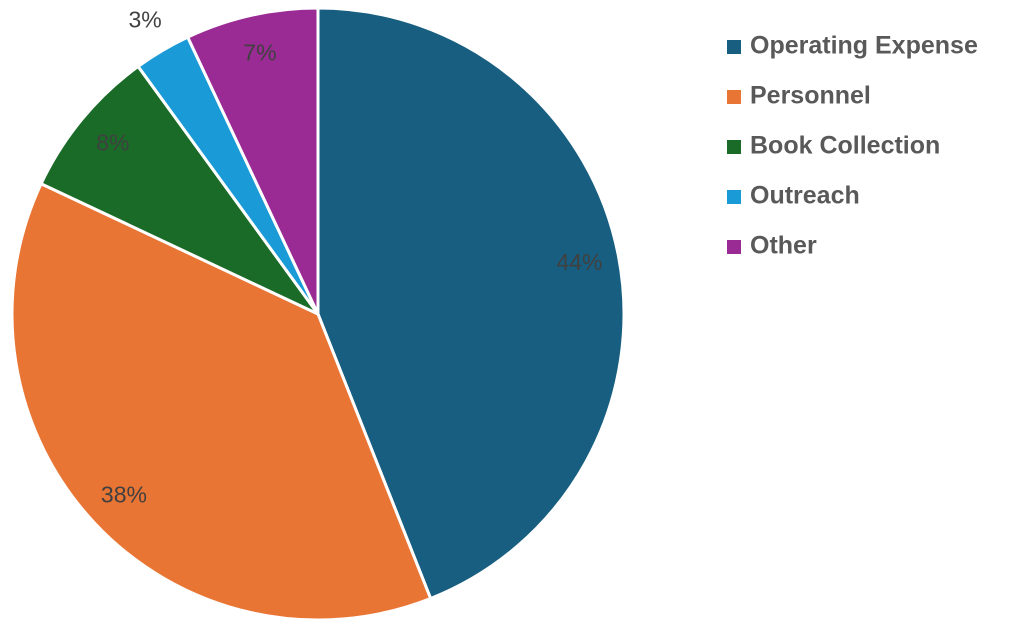  What do you see at coordinates (259, 52) in the screenshot?
I see `slice-label: 7%` at bounding box center [259, 52].